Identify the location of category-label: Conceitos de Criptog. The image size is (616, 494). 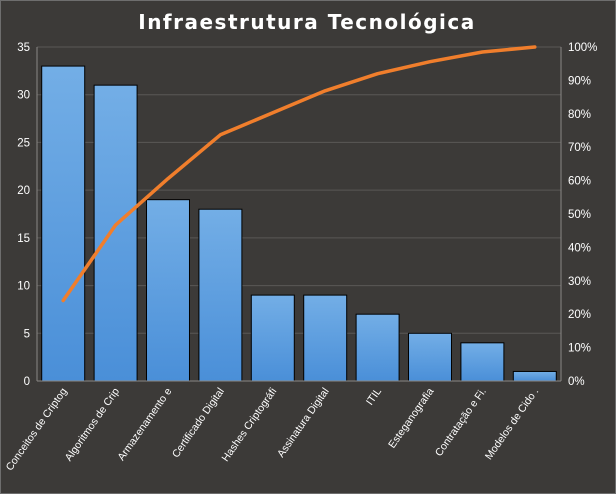
(37, 429).